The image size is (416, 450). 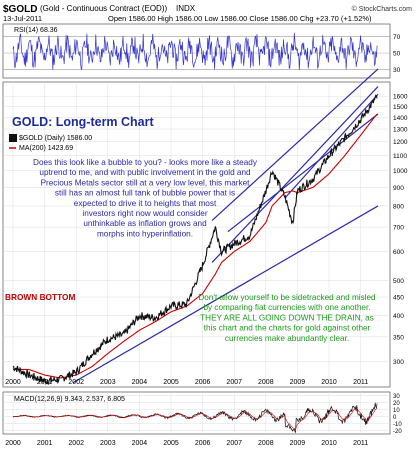 I want to click on macd-year-label: 2011, so click(x=360, y=443).